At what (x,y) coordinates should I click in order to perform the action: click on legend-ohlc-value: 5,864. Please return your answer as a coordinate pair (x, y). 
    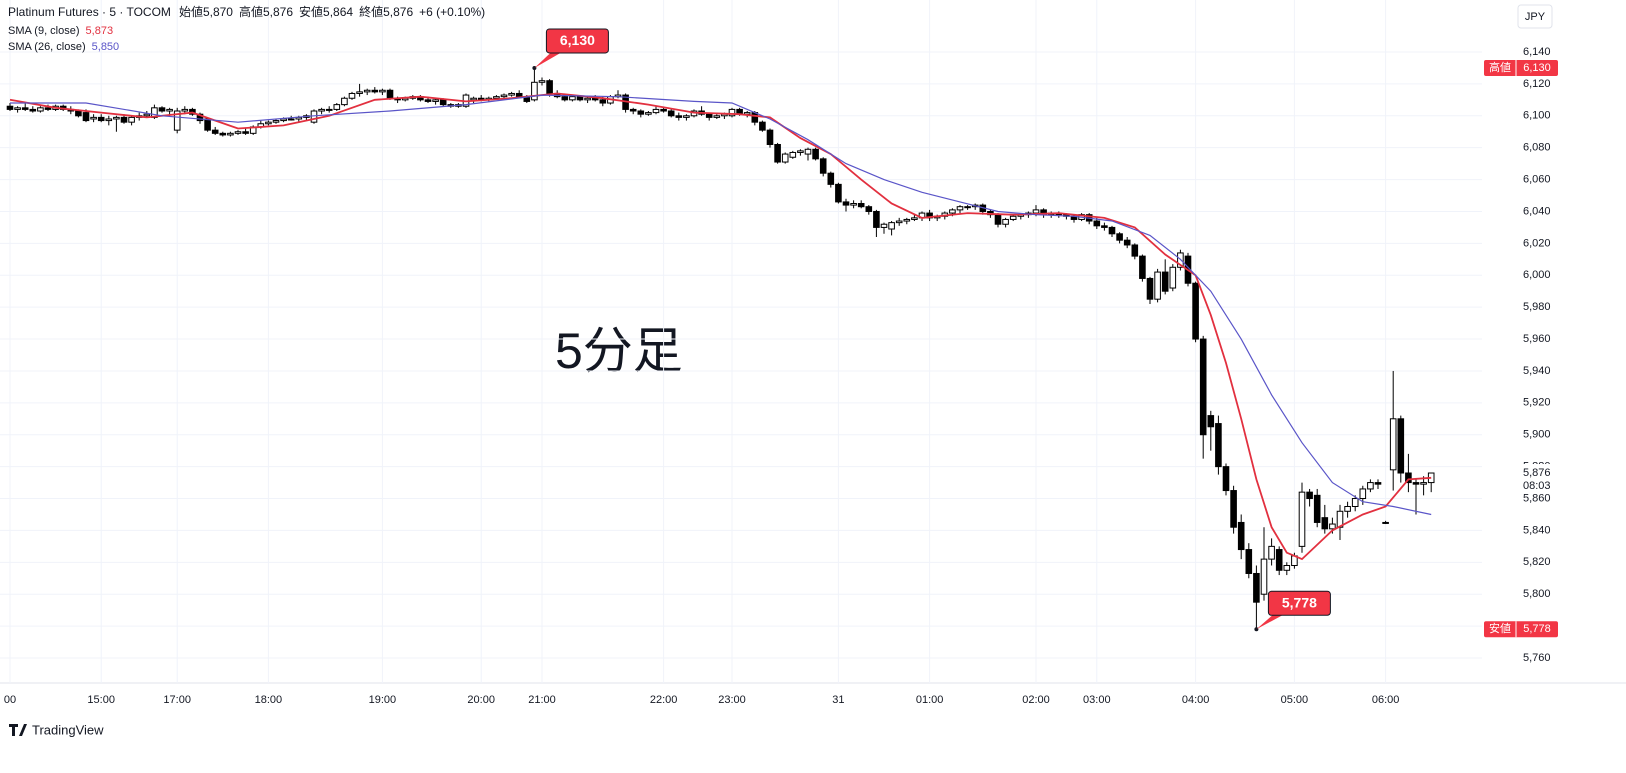
    Looking at the image, I should click on (338, 12).